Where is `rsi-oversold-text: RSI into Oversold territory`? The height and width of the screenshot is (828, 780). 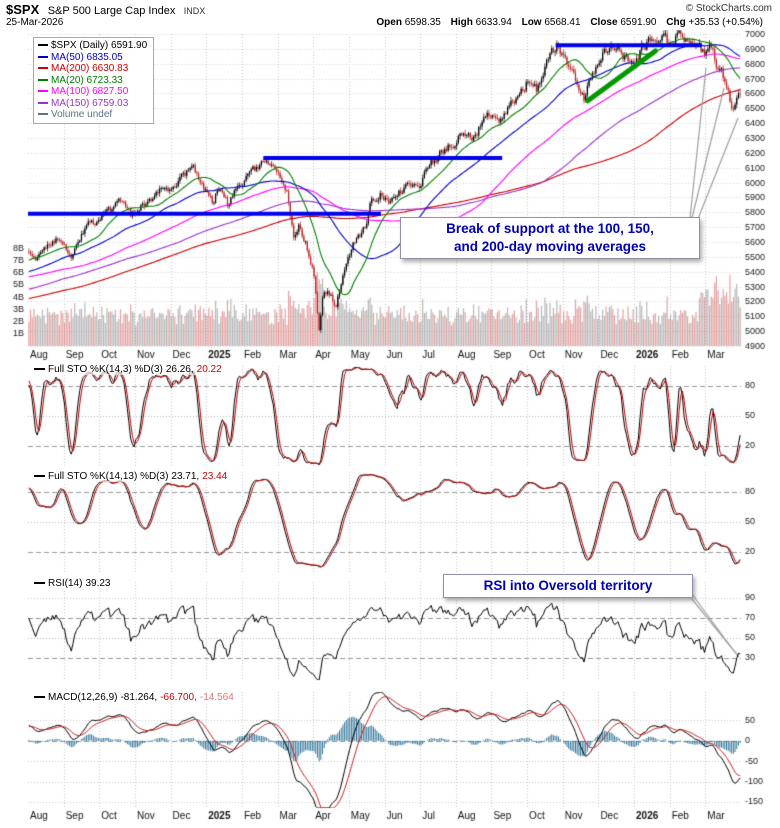
rsi-oversold-text: RSI into Oversold territory is located at coordinates (568, 585).